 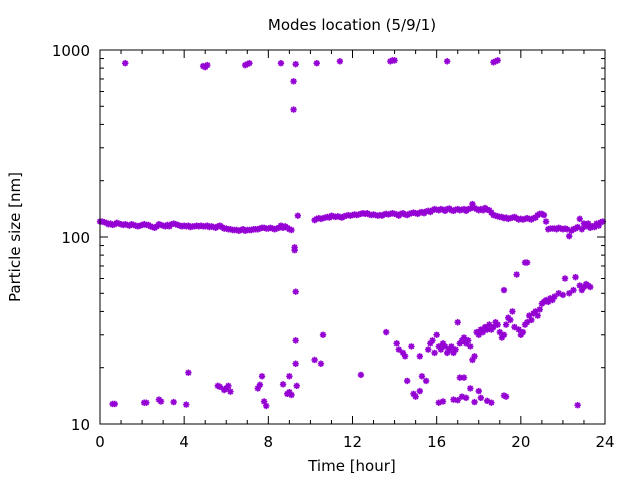 What do you see at coordinates (71, 51) in the screenshot?
I see `y-tick-label: 1000` at bounding box center [71, 51].